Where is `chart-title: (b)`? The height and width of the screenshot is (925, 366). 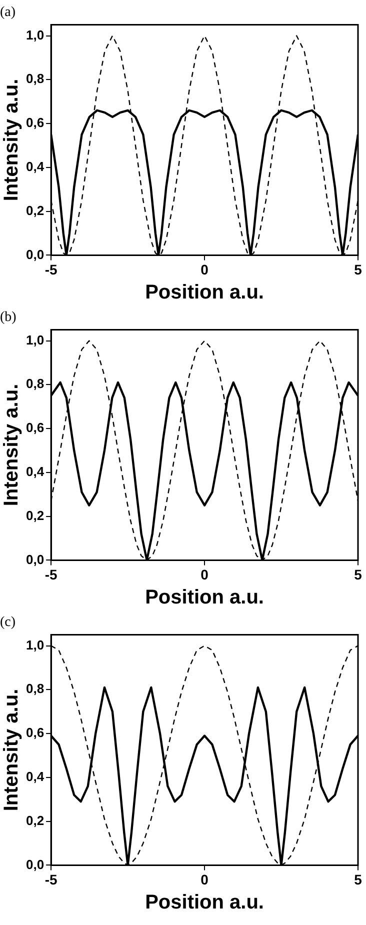 chart-title: (b) is located at coordinates (8, 318).